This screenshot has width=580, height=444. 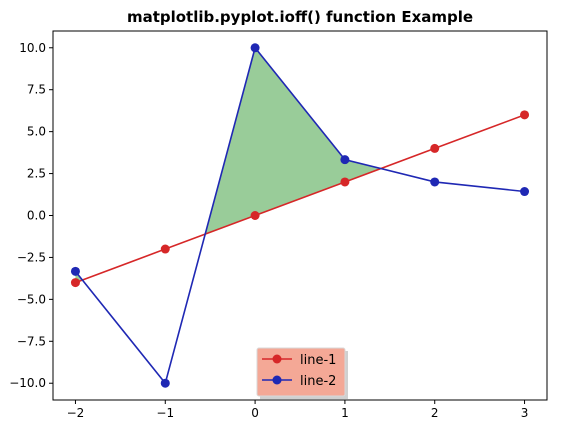 I want to click on legend: line-1 line-2, so click(x=302, y=373).